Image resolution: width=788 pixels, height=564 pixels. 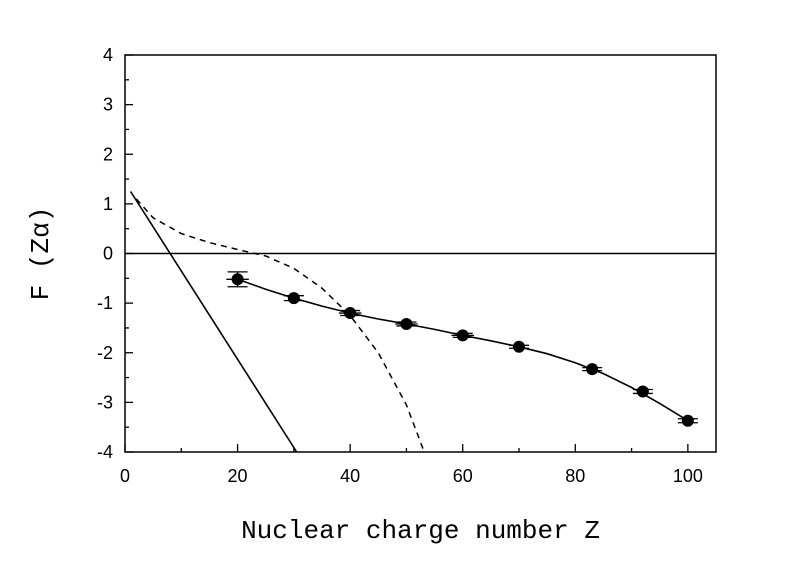 I want to click on x-tick-label: 100, so click(x=688, y=476).